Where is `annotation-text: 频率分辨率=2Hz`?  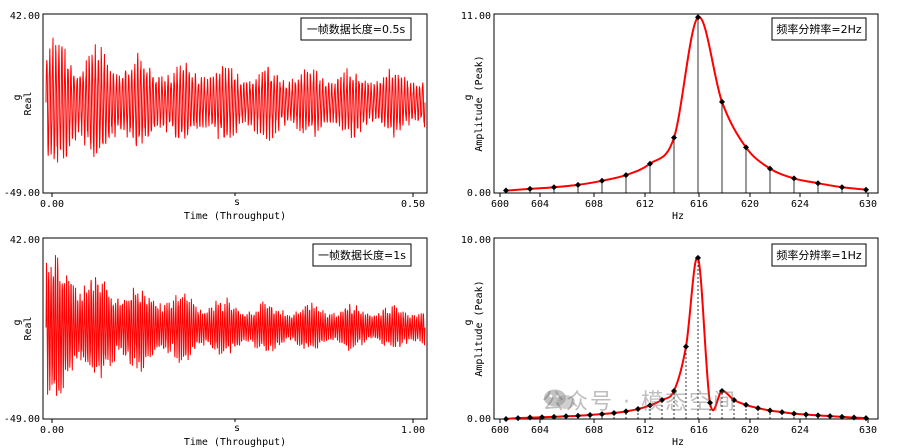
annotation-text: 频率分辨率=2Hz is located at coordinates (818, 29).